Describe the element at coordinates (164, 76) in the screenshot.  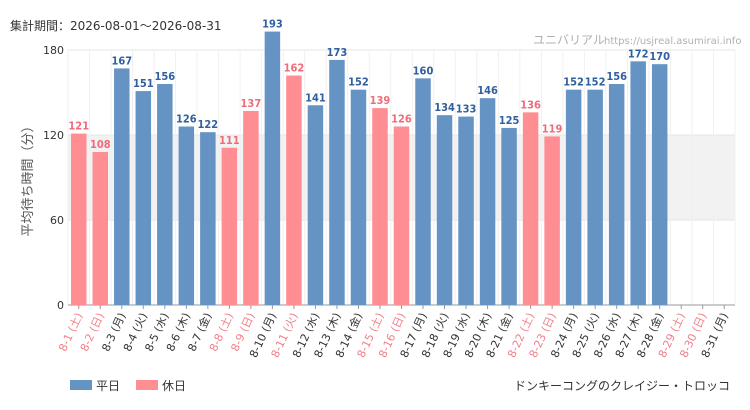
I see `value-label-5: 156` at that location.